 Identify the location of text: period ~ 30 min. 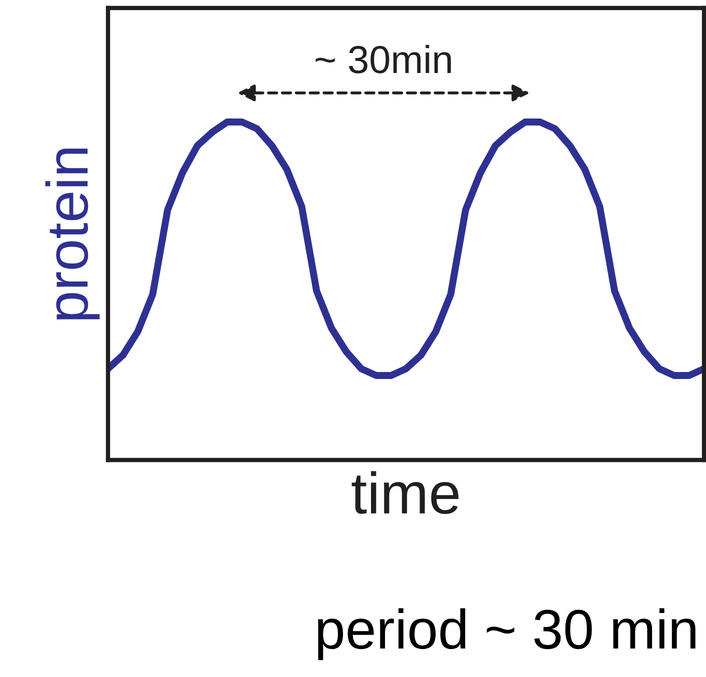
(507, 634).